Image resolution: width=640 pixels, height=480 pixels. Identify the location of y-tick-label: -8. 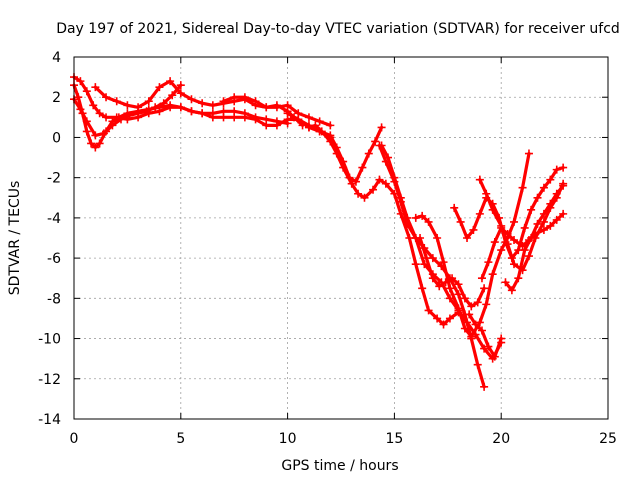
(54, 299).